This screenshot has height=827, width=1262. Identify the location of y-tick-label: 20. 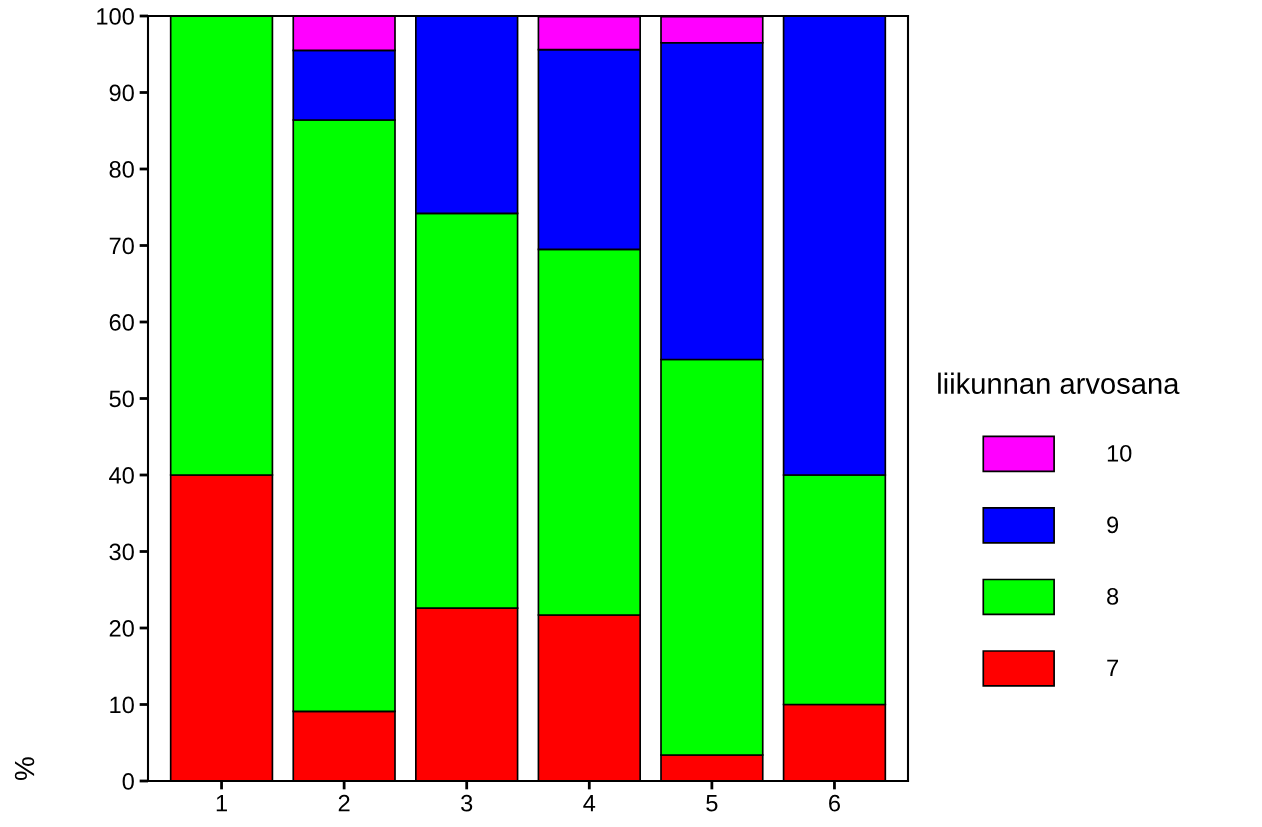
(121, 628).